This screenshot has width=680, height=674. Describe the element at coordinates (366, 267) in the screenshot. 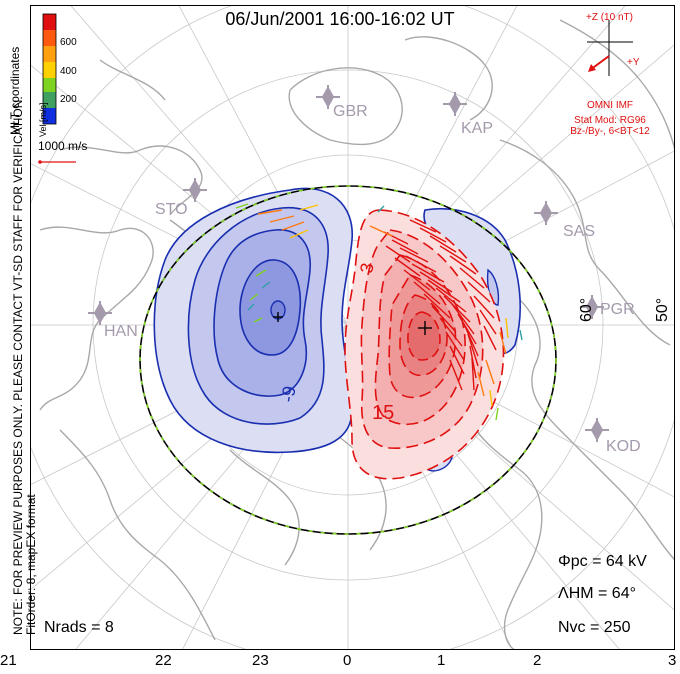

I see `contour-label-positive-low: 3` at that location.